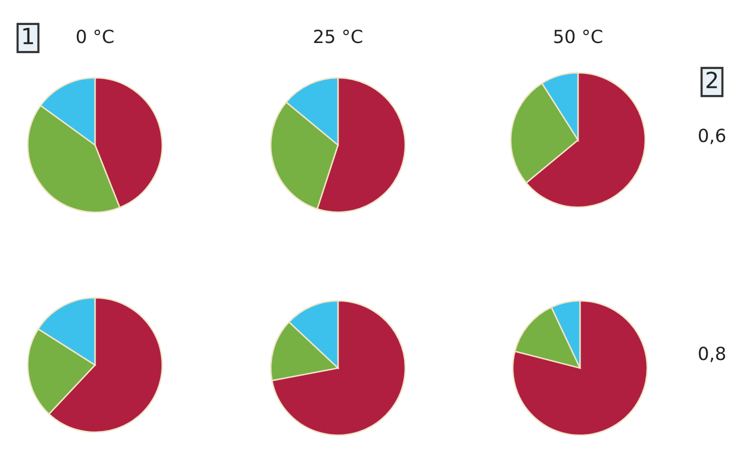  Describe the element at coordinates (338, 37) in the screenshot. I see `chart-title: 25 °C` at that location.